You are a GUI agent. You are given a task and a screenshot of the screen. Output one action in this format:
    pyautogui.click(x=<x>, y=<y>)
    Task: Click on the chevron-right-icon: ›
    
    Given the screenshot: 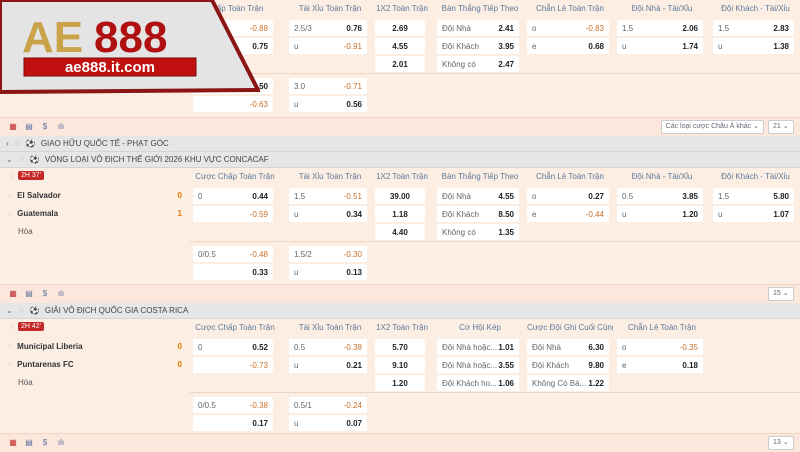 What is the action you would take?
    pyautogui.click(x=7, y=143)
    